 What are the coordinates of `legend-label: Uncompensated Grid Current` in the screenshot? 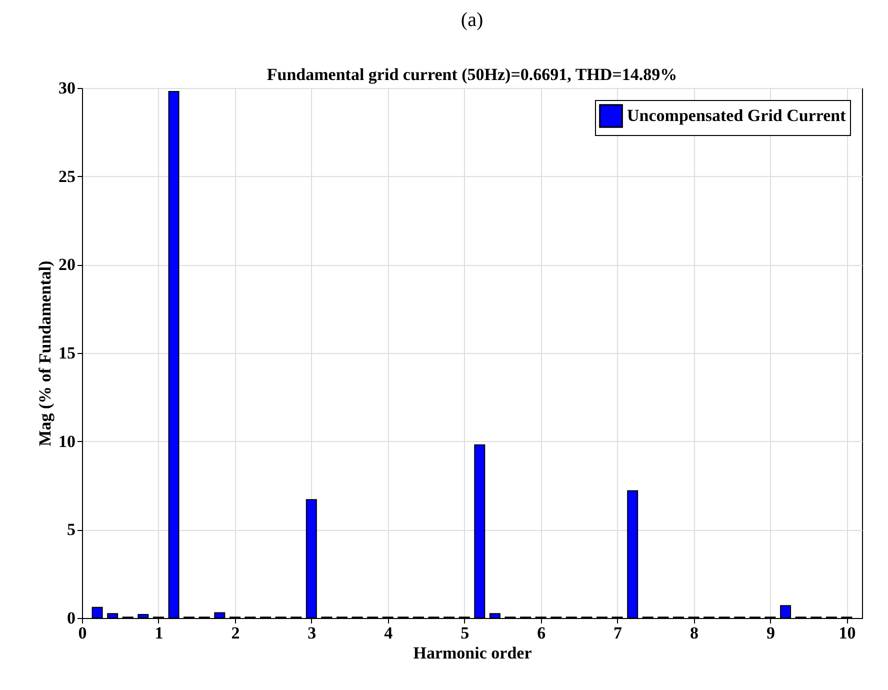 It's located at (736, 115).